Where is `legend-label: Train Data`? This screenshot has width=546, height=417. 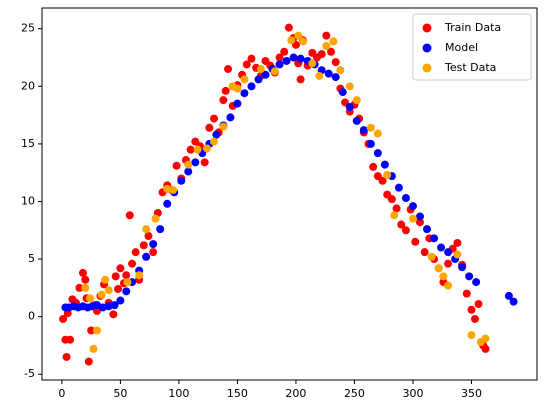 legend-label: Train Data is located at coordinates (472, 27).